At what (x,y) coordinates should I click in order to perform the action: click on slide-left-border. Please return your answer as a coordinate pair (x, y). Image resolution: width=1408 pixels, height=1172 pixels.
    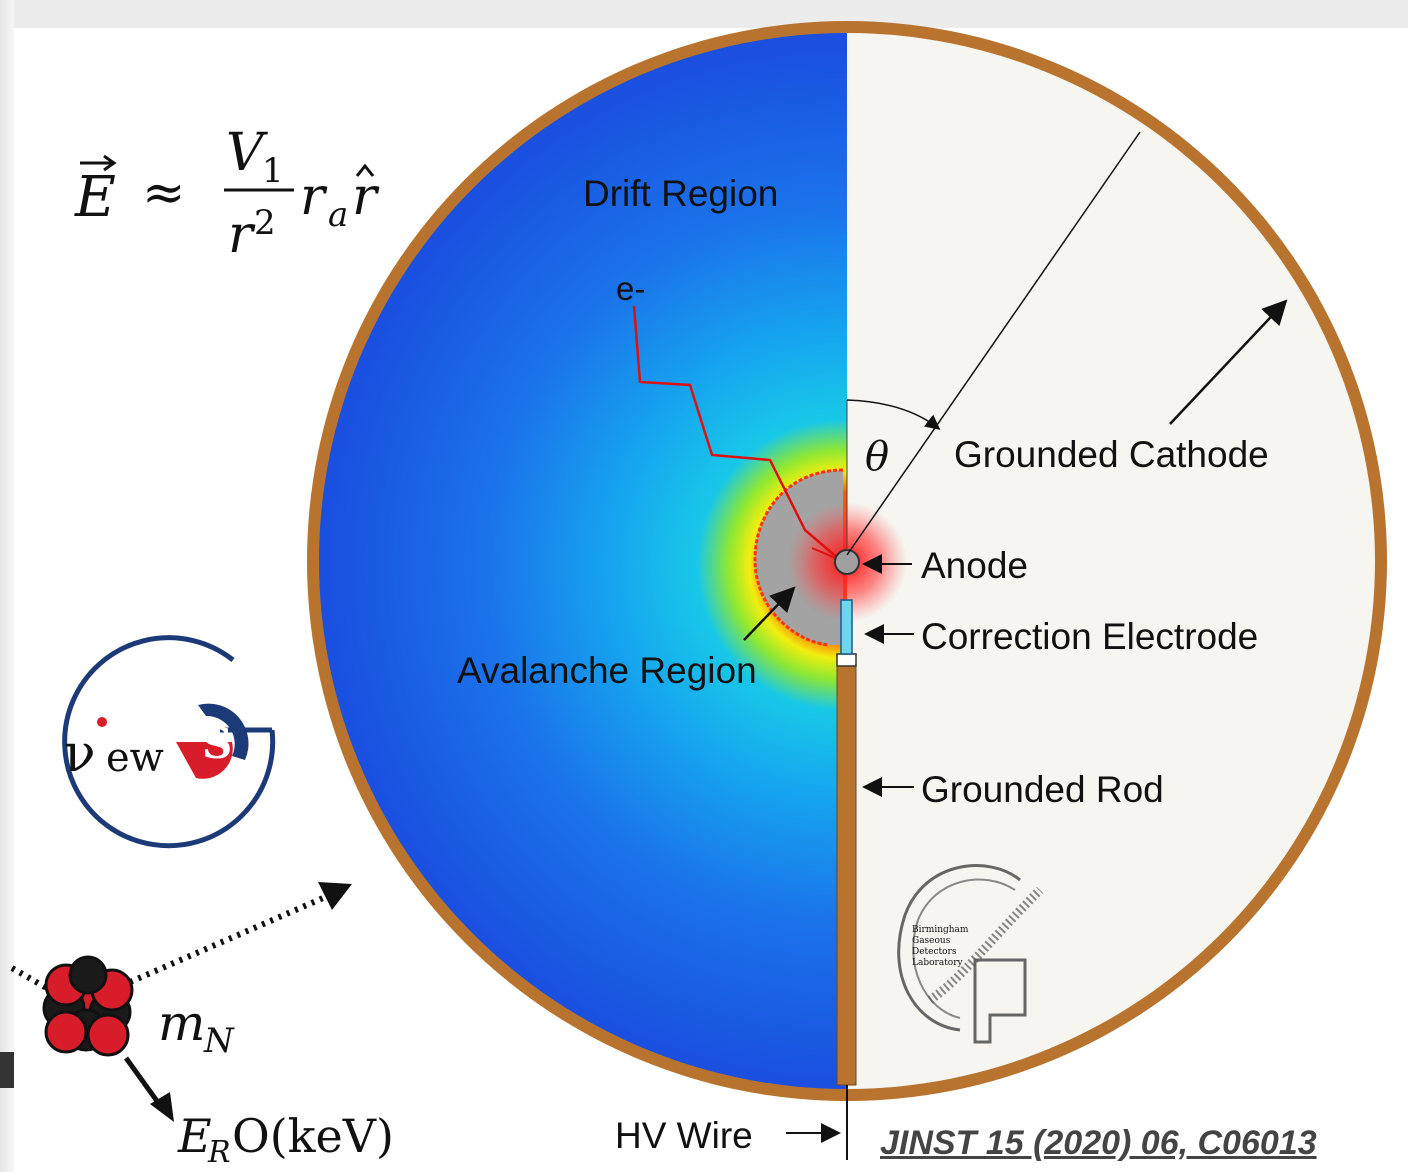
    Looking at the image, I should click on (7, 586).